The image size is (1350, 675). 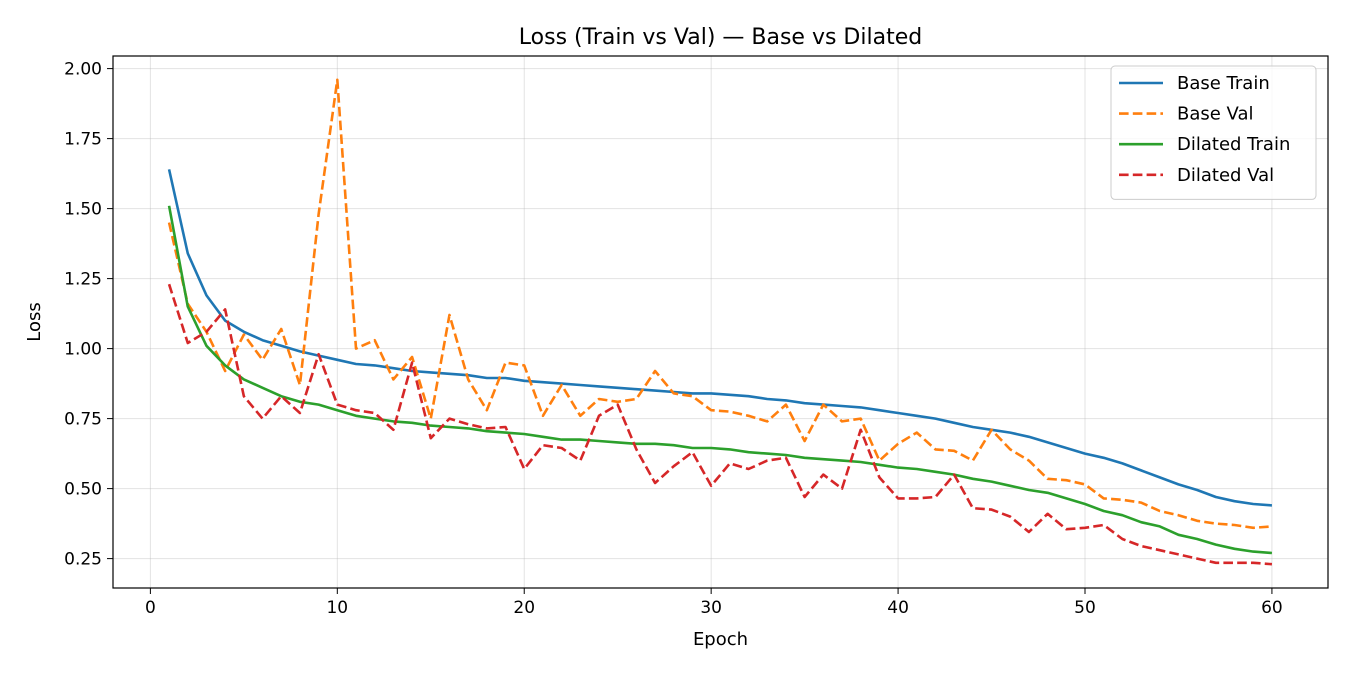 I want to click on y-tick-label: 0.75, so click(x=83, y=420).